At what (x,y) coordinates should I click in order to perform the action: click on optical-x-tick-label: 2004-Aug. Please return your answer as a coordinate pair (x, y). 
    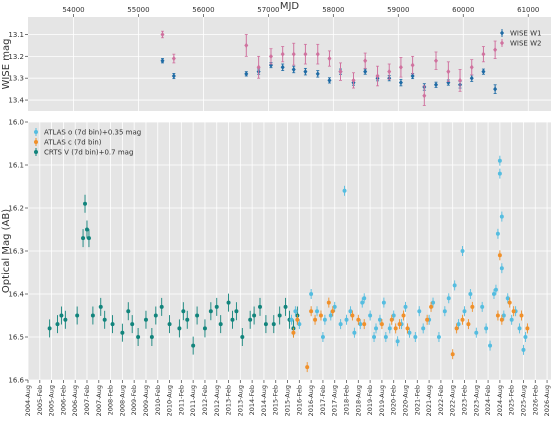
    Looking at the image, I should click on (28, 400).